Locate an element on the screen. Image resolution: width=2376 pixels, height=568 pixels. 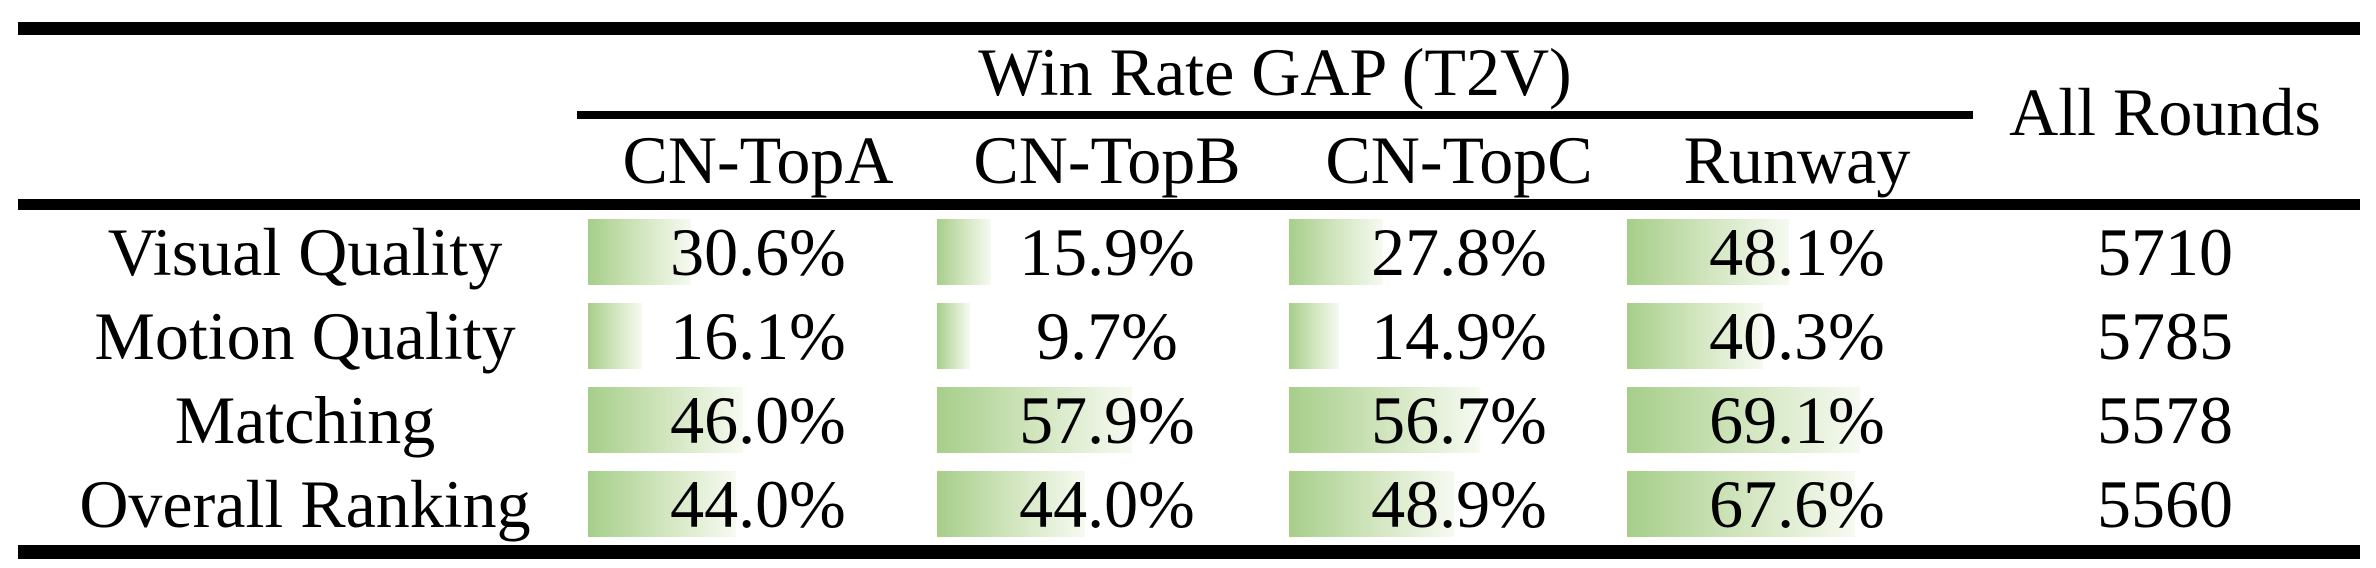
column-header-runway: Runway is located at coordinates (1797, 160).